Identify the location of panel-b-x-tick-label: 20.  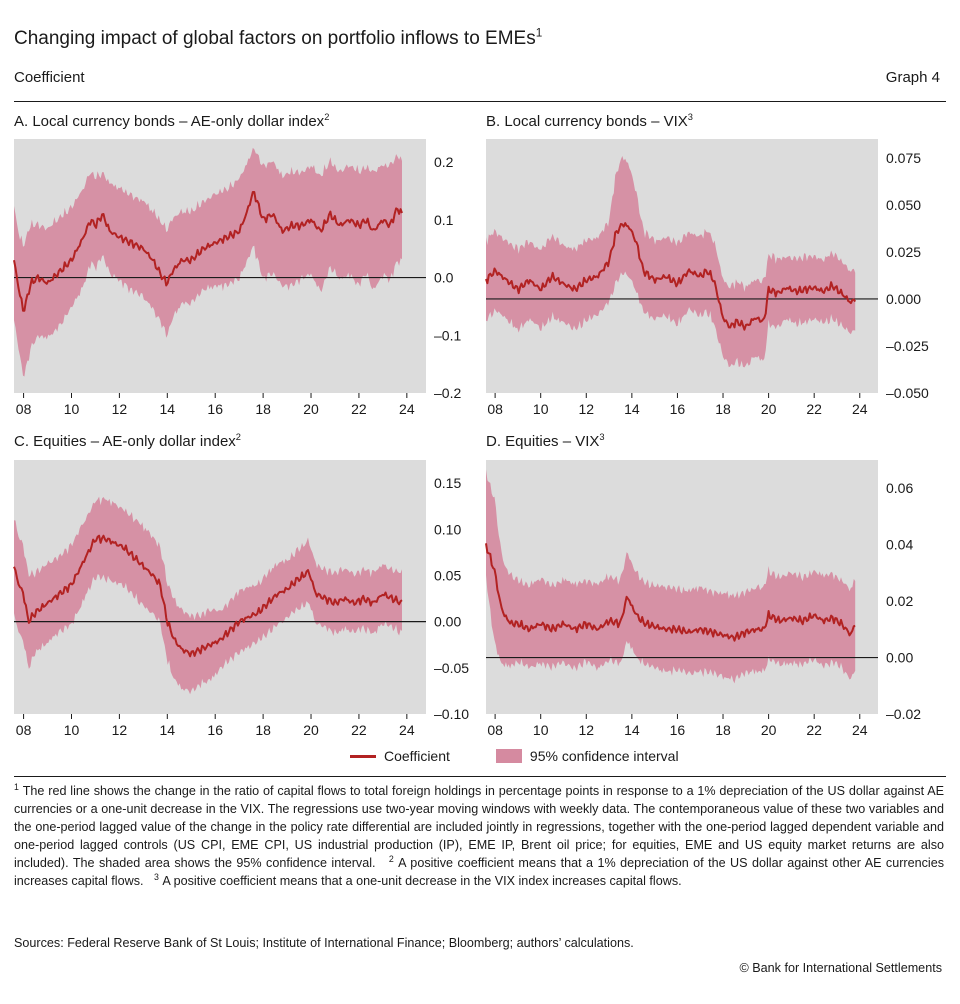
(769, 409).